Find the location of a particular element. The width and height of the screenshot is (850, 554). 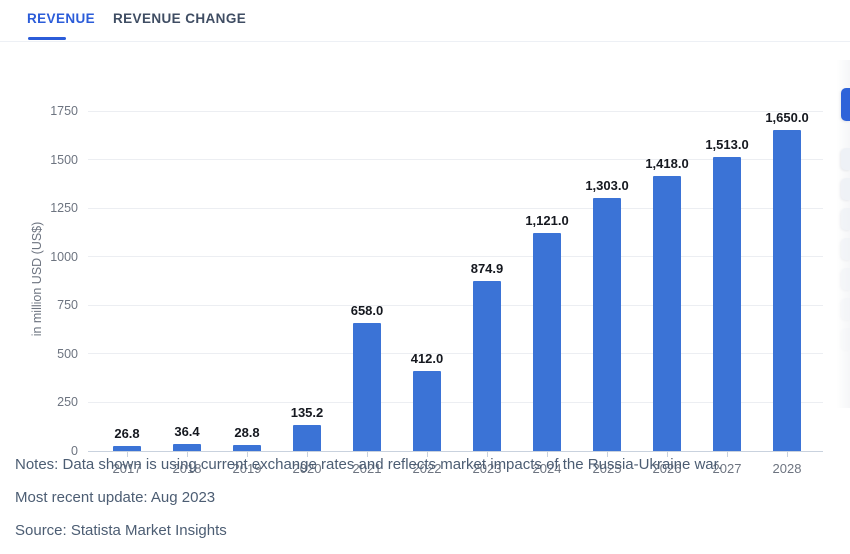

tab-revenue: REVENUE is located at coordinates (61, 18).